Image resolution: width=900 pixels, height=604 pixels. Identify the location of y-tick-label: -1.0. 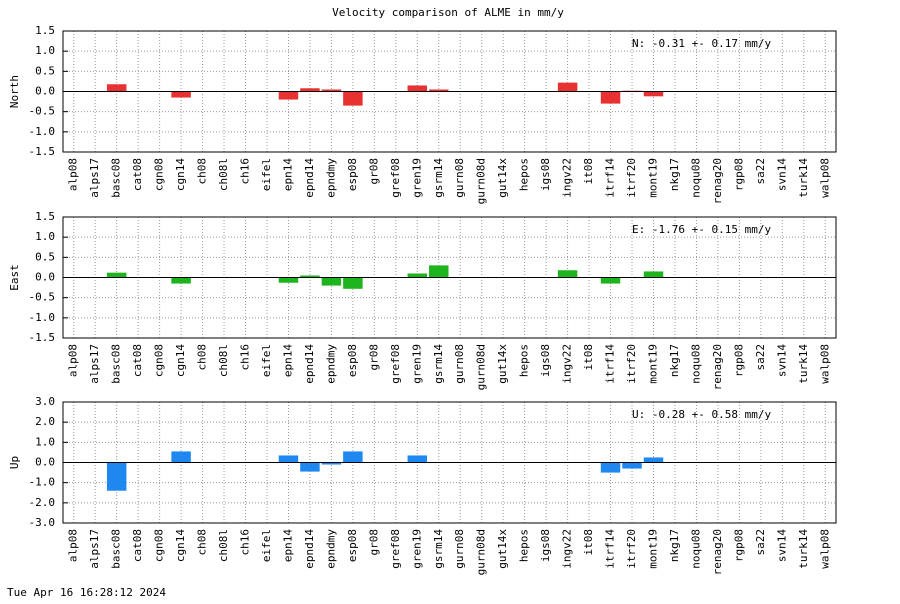
(42, 317).